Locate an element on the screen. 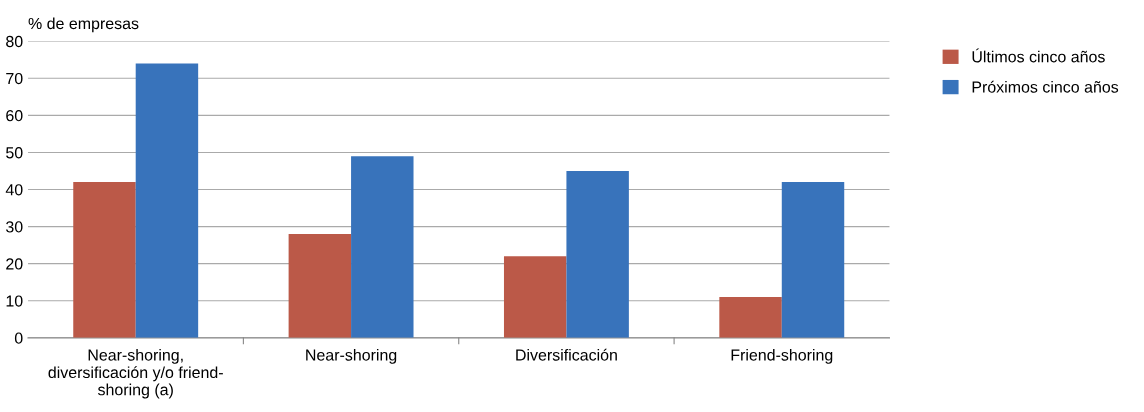  y-tick-label: 70 is located at coordinates (14, 78).